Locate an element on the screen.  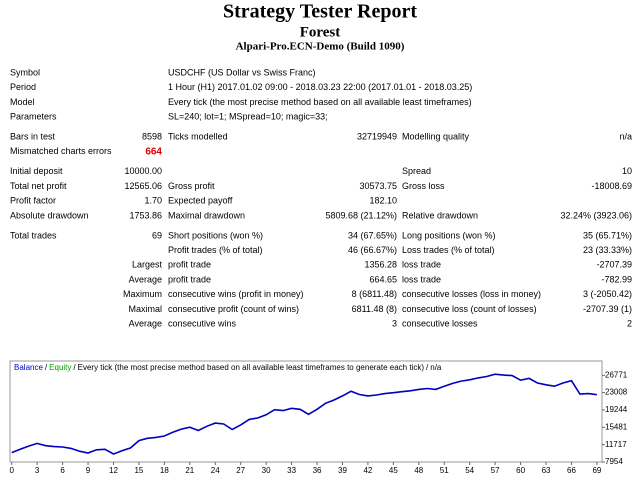
field-value: 69 is located at coordinates (157, 235).